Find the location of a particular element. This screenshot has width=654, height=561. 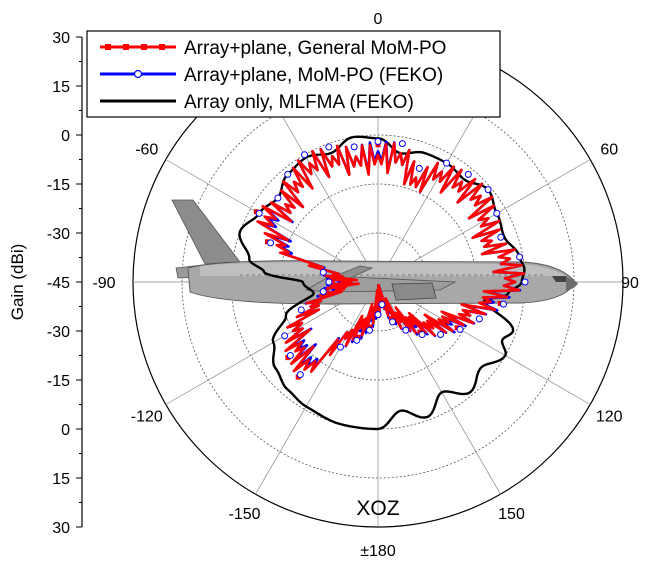

angle-label: -120 is located at coordinates (147, 417).